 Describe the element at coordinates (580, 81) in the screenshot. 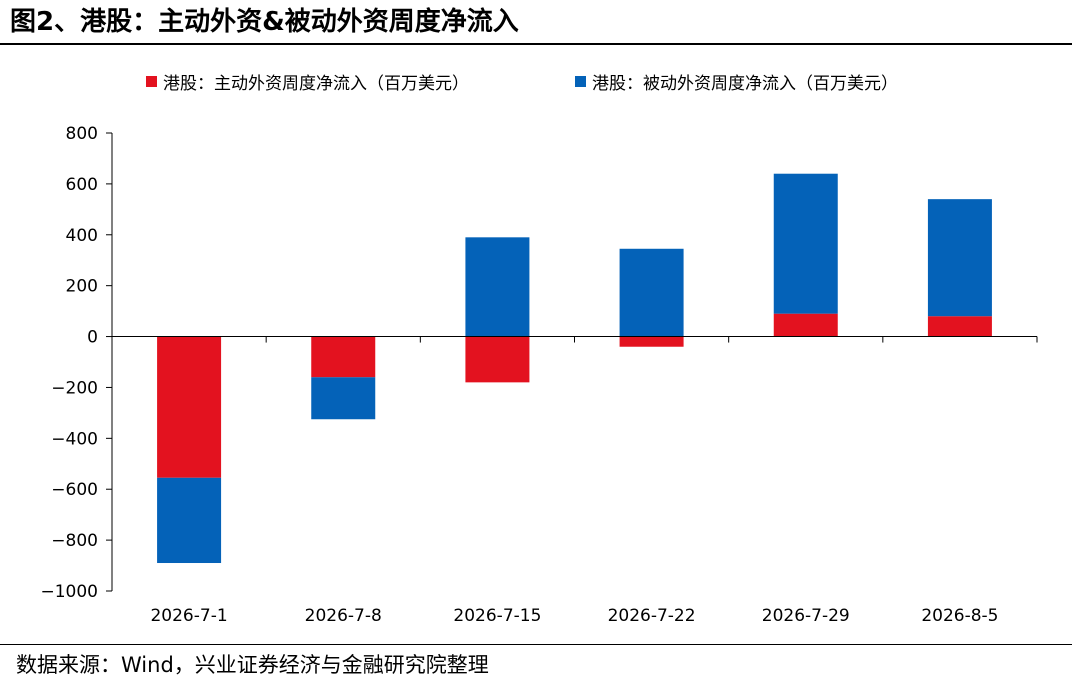

I see `legend-swatch-passive` at that location.